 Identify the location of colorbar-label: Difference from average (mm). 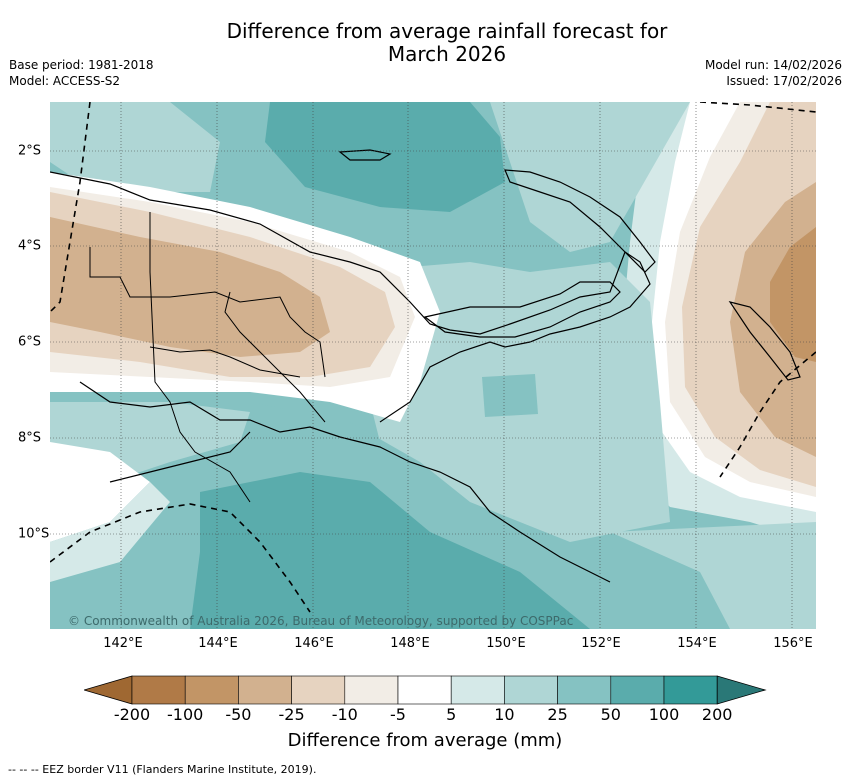
(425, 740).